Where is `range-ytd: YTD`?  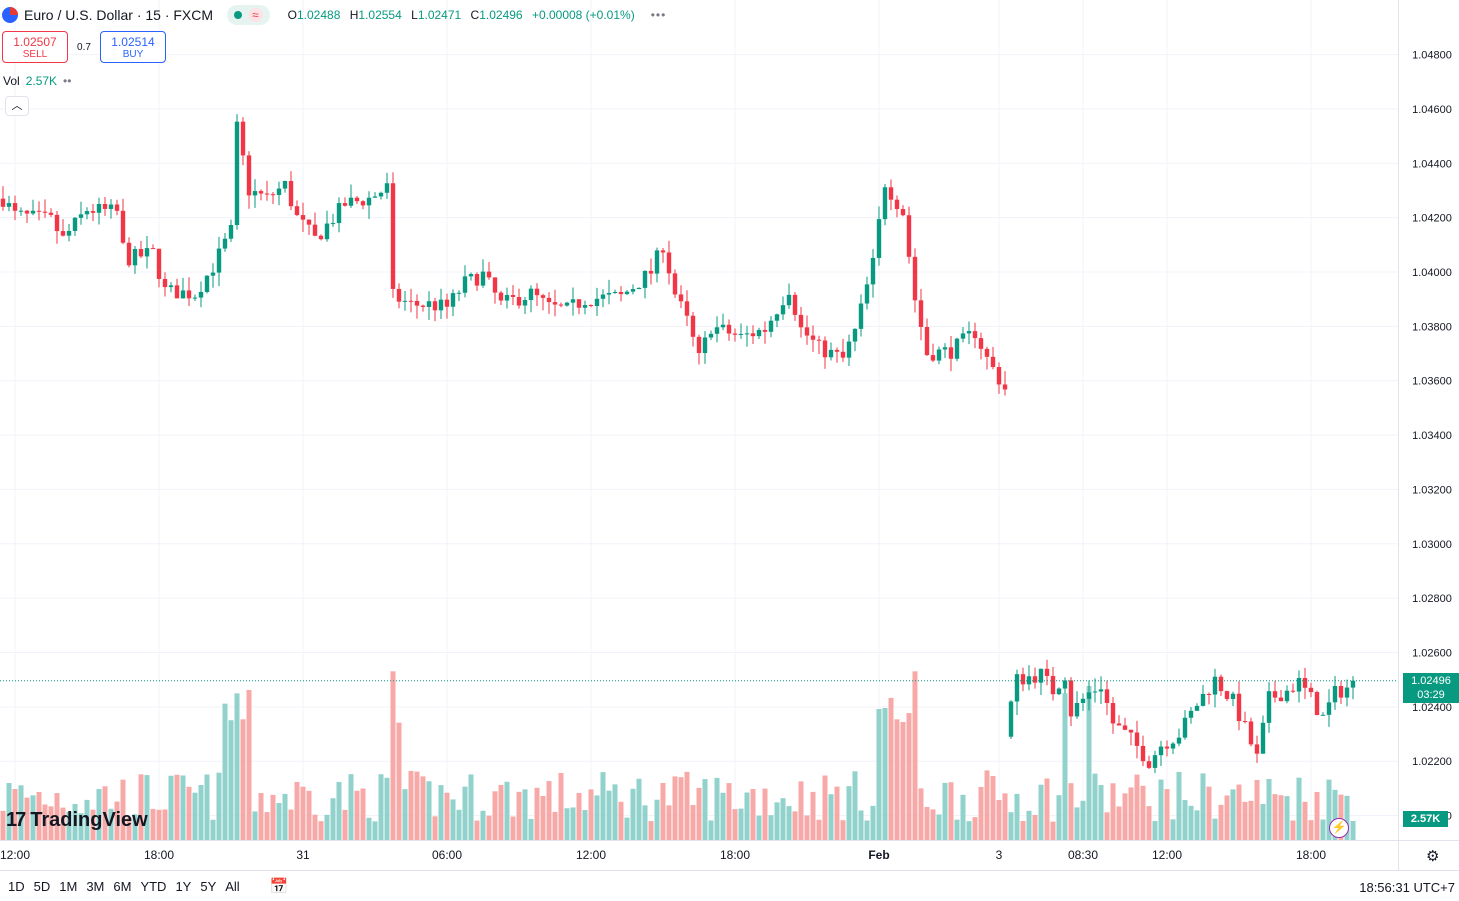
range-ytd: YTD is located at coordinates (153, 886).